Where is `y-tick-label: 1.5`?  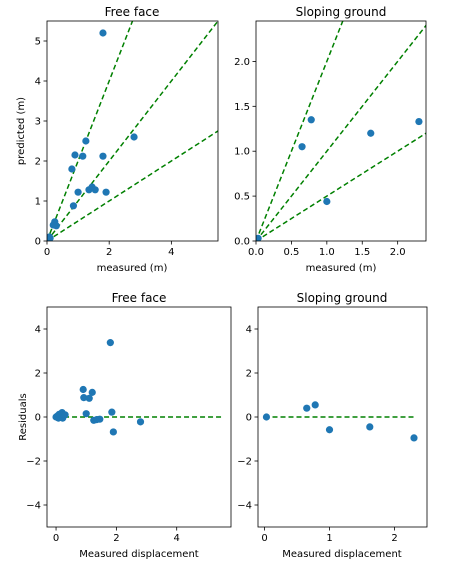 y-tick-label: 1.5 is located at coordinates (242, 107).